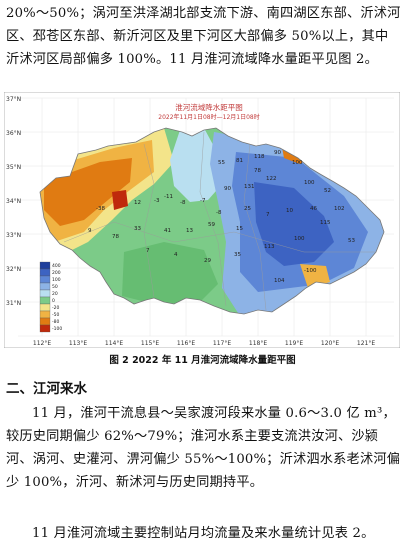 The image size is (405, 549). I want to click on station-value: 113, so click(269, 247).